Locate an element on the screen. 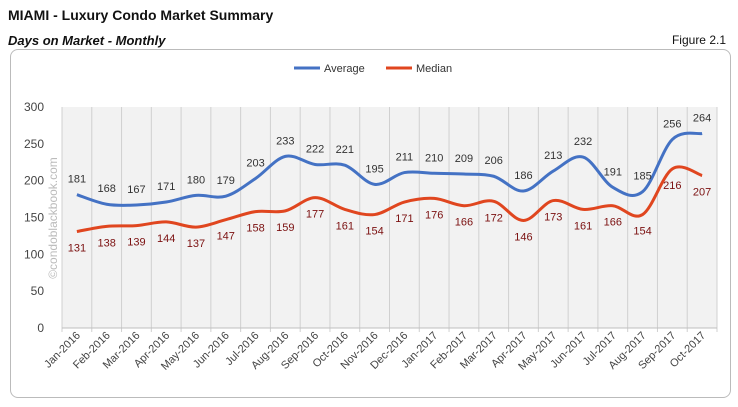 The width and height of the screenshot is (738, 407). legend-label: Median is located at coordinates (434, 69).